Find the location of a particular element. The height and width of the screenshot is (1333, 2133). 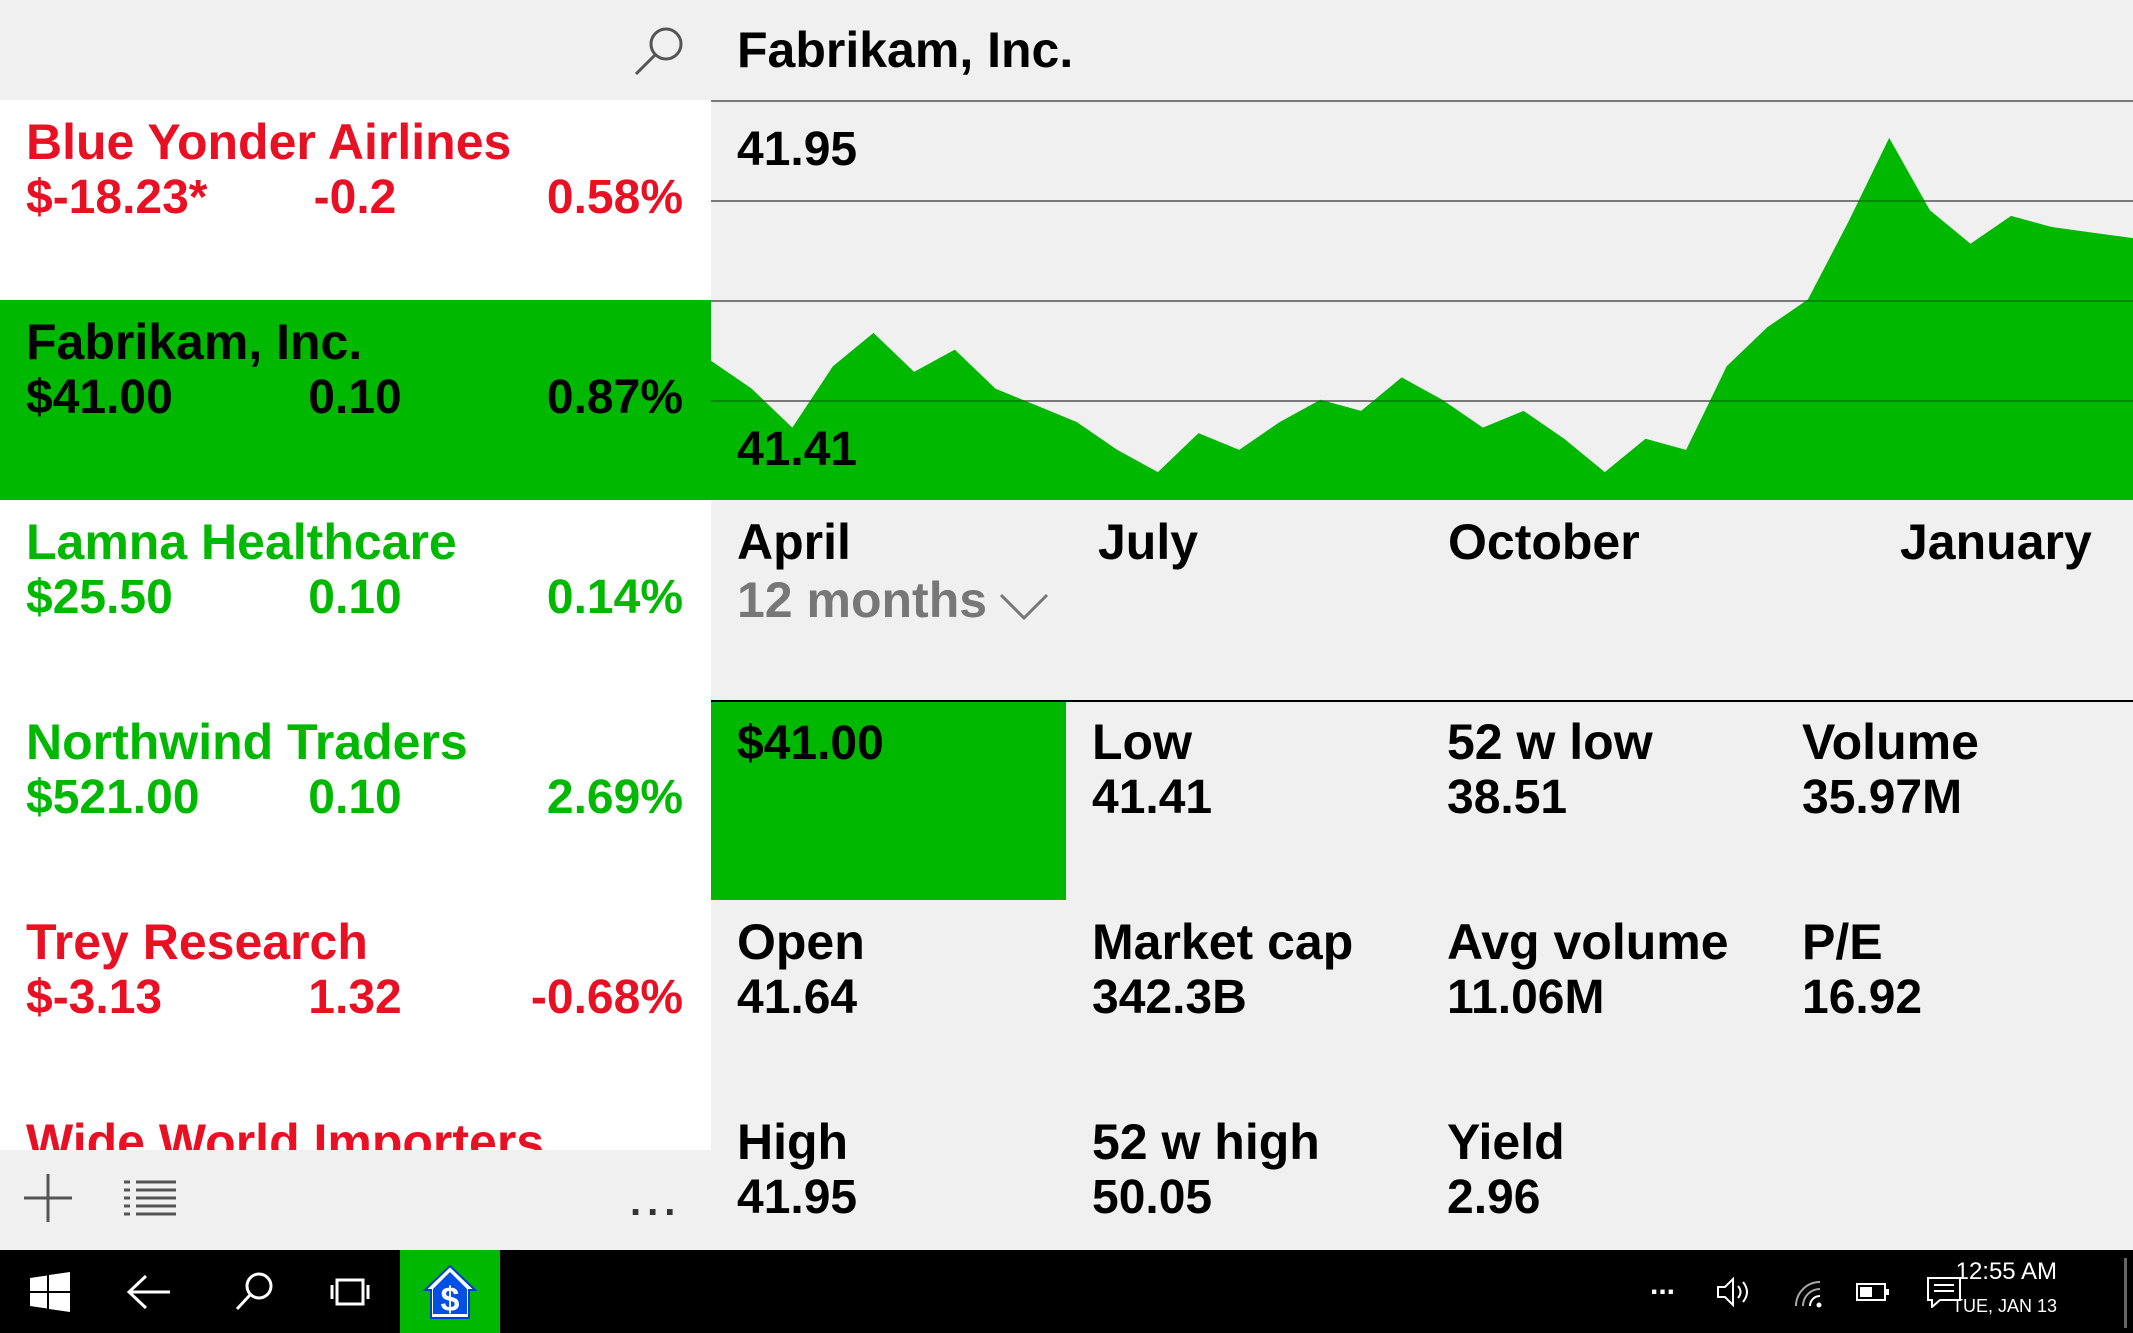

stat-label: Open is located at coordinates (801, 942).